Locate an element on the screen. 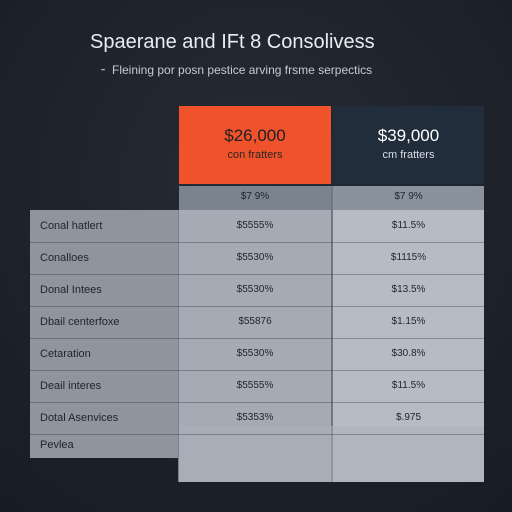  table-row: Pevlea is located at coordinates (257, 445).